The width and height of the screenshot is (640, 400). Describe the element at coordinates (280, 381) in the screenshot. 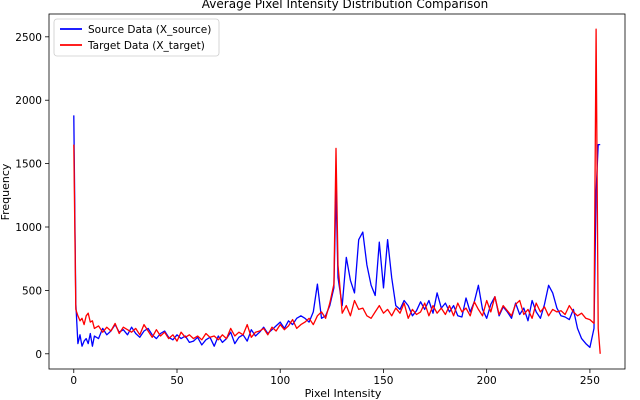

I see `x-tick-label: 100` at that location.